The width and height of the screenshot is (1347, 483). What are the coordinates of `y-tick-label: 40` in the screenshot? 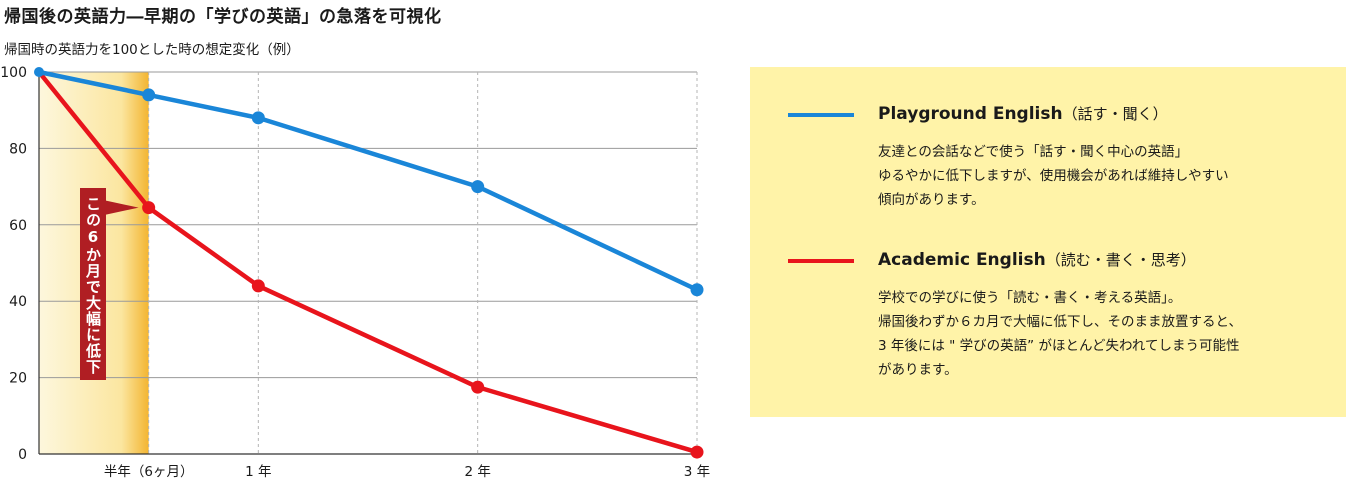 It's located at (18, 302).